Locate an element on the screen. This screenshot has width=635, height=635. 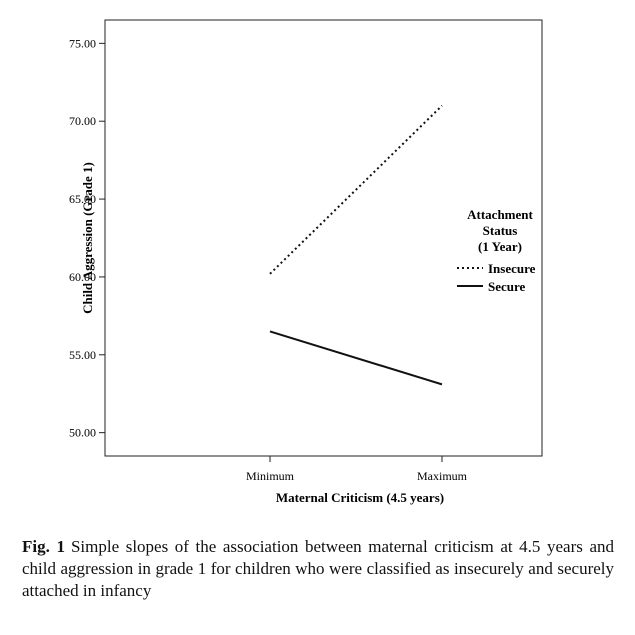
y-tick-label: 65.00 is located at coordinates (82, 199).